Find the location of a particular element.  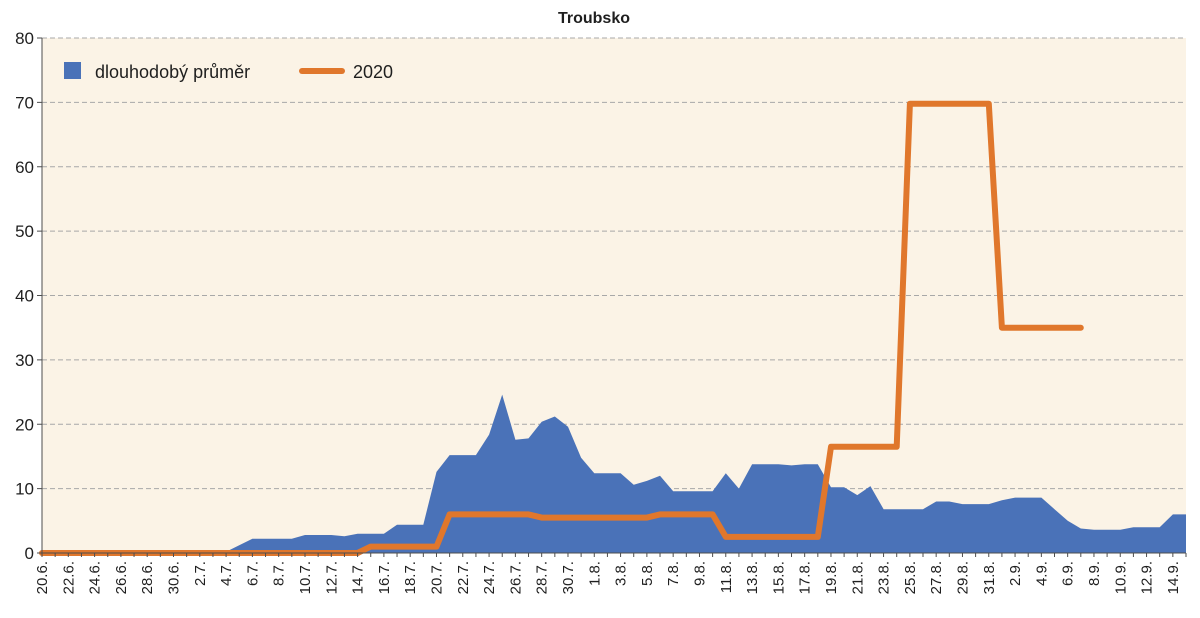

y-tick-label: 80 is located at coordinates (24, 38).